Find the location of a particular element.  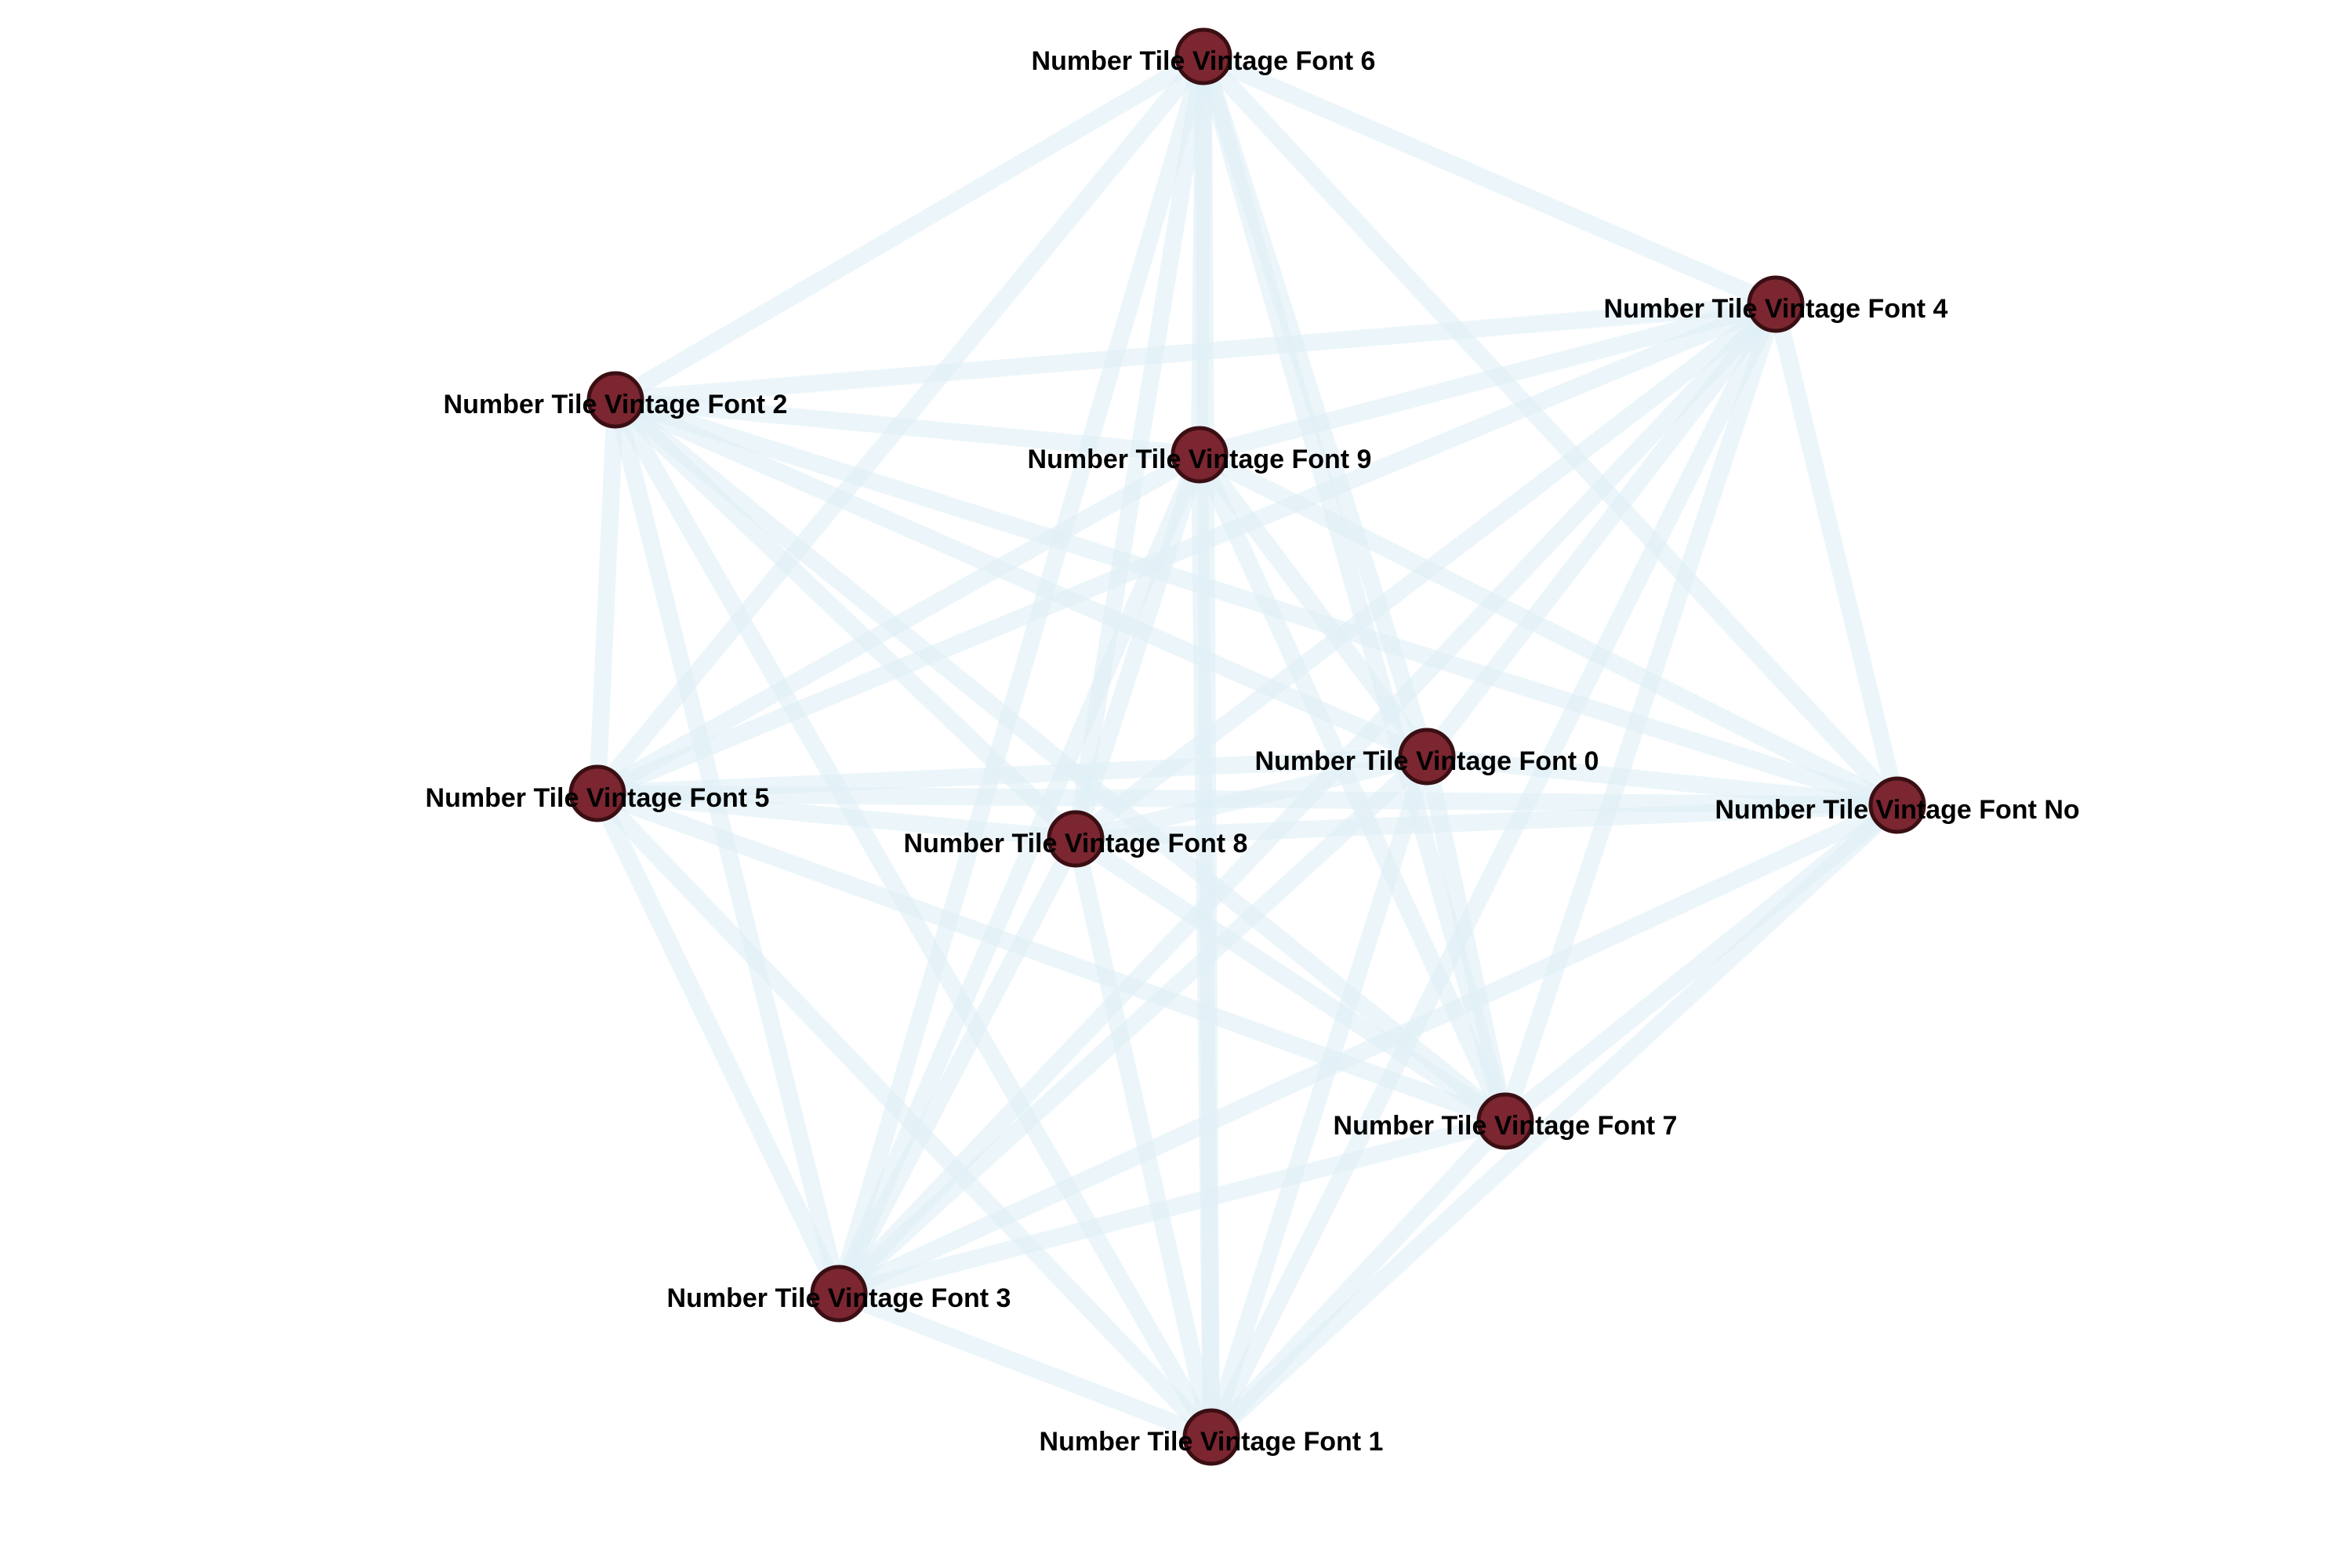

node-n6 is located at coordinates (1203, 56).